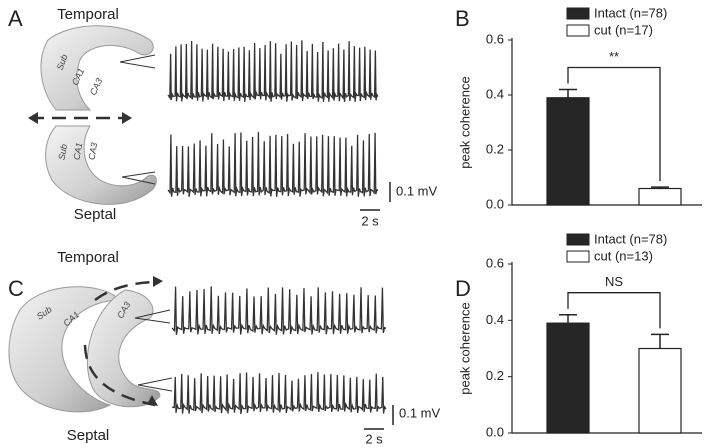 The height and width of the screenshot is (448, 720). I want to click on cut-line, so click(122, 343).